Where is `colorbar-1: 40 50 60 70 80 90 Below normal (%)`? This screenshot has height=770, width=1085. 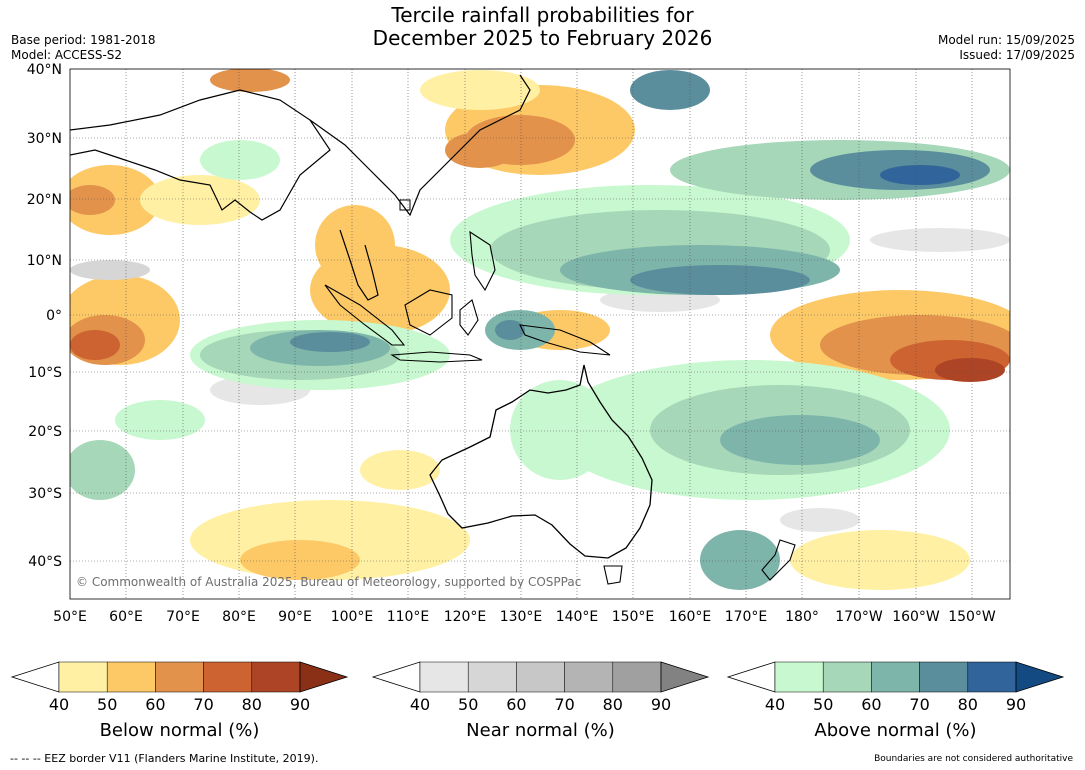
colorbar-1: 40 50 60 70 80 90 Below normal (%) is located at coordinates (179, 701).